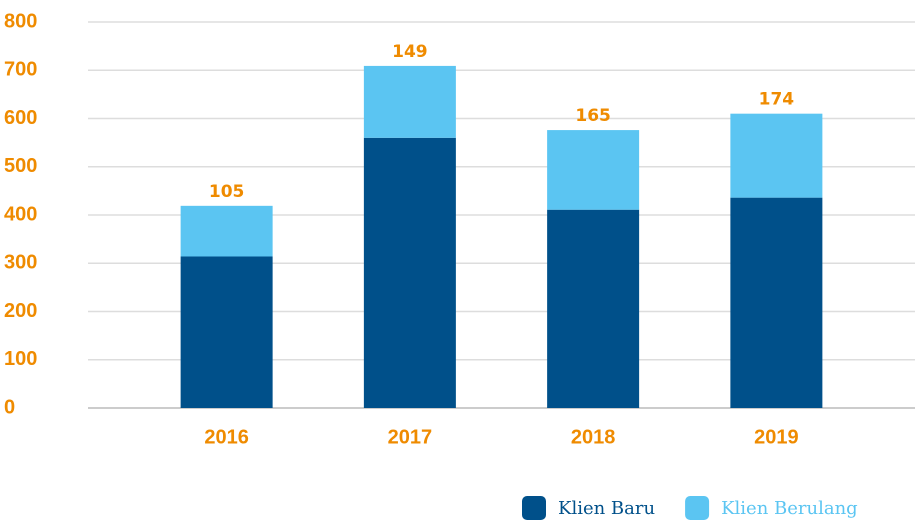  I want to click on y-tick-label: 100, so click(20, 359).